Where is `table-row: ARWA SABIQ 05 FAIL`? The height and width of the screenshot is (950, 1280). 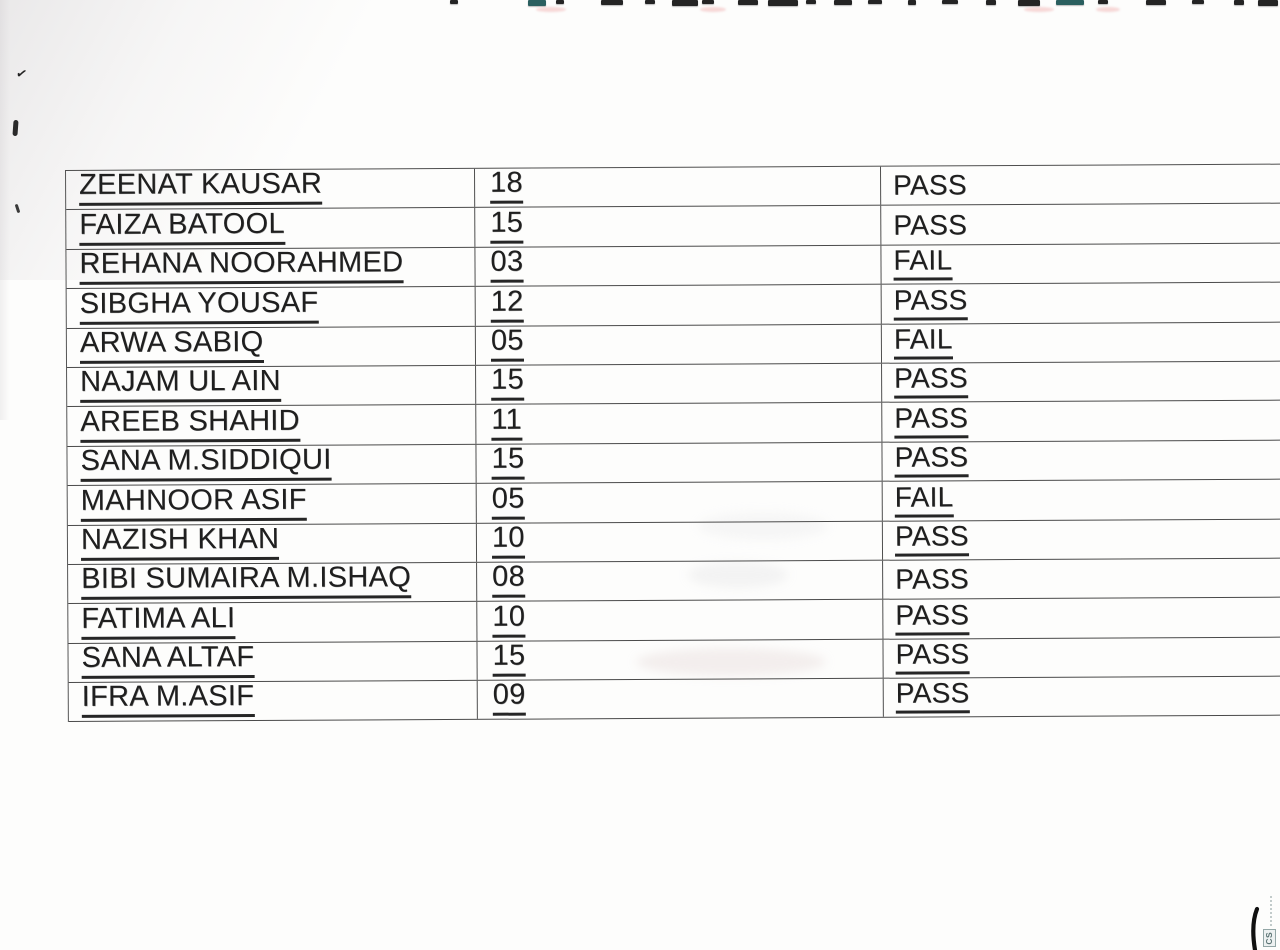
table-row: ARWA SABIQ 05 FAIL is located at coordinates (673, 345).